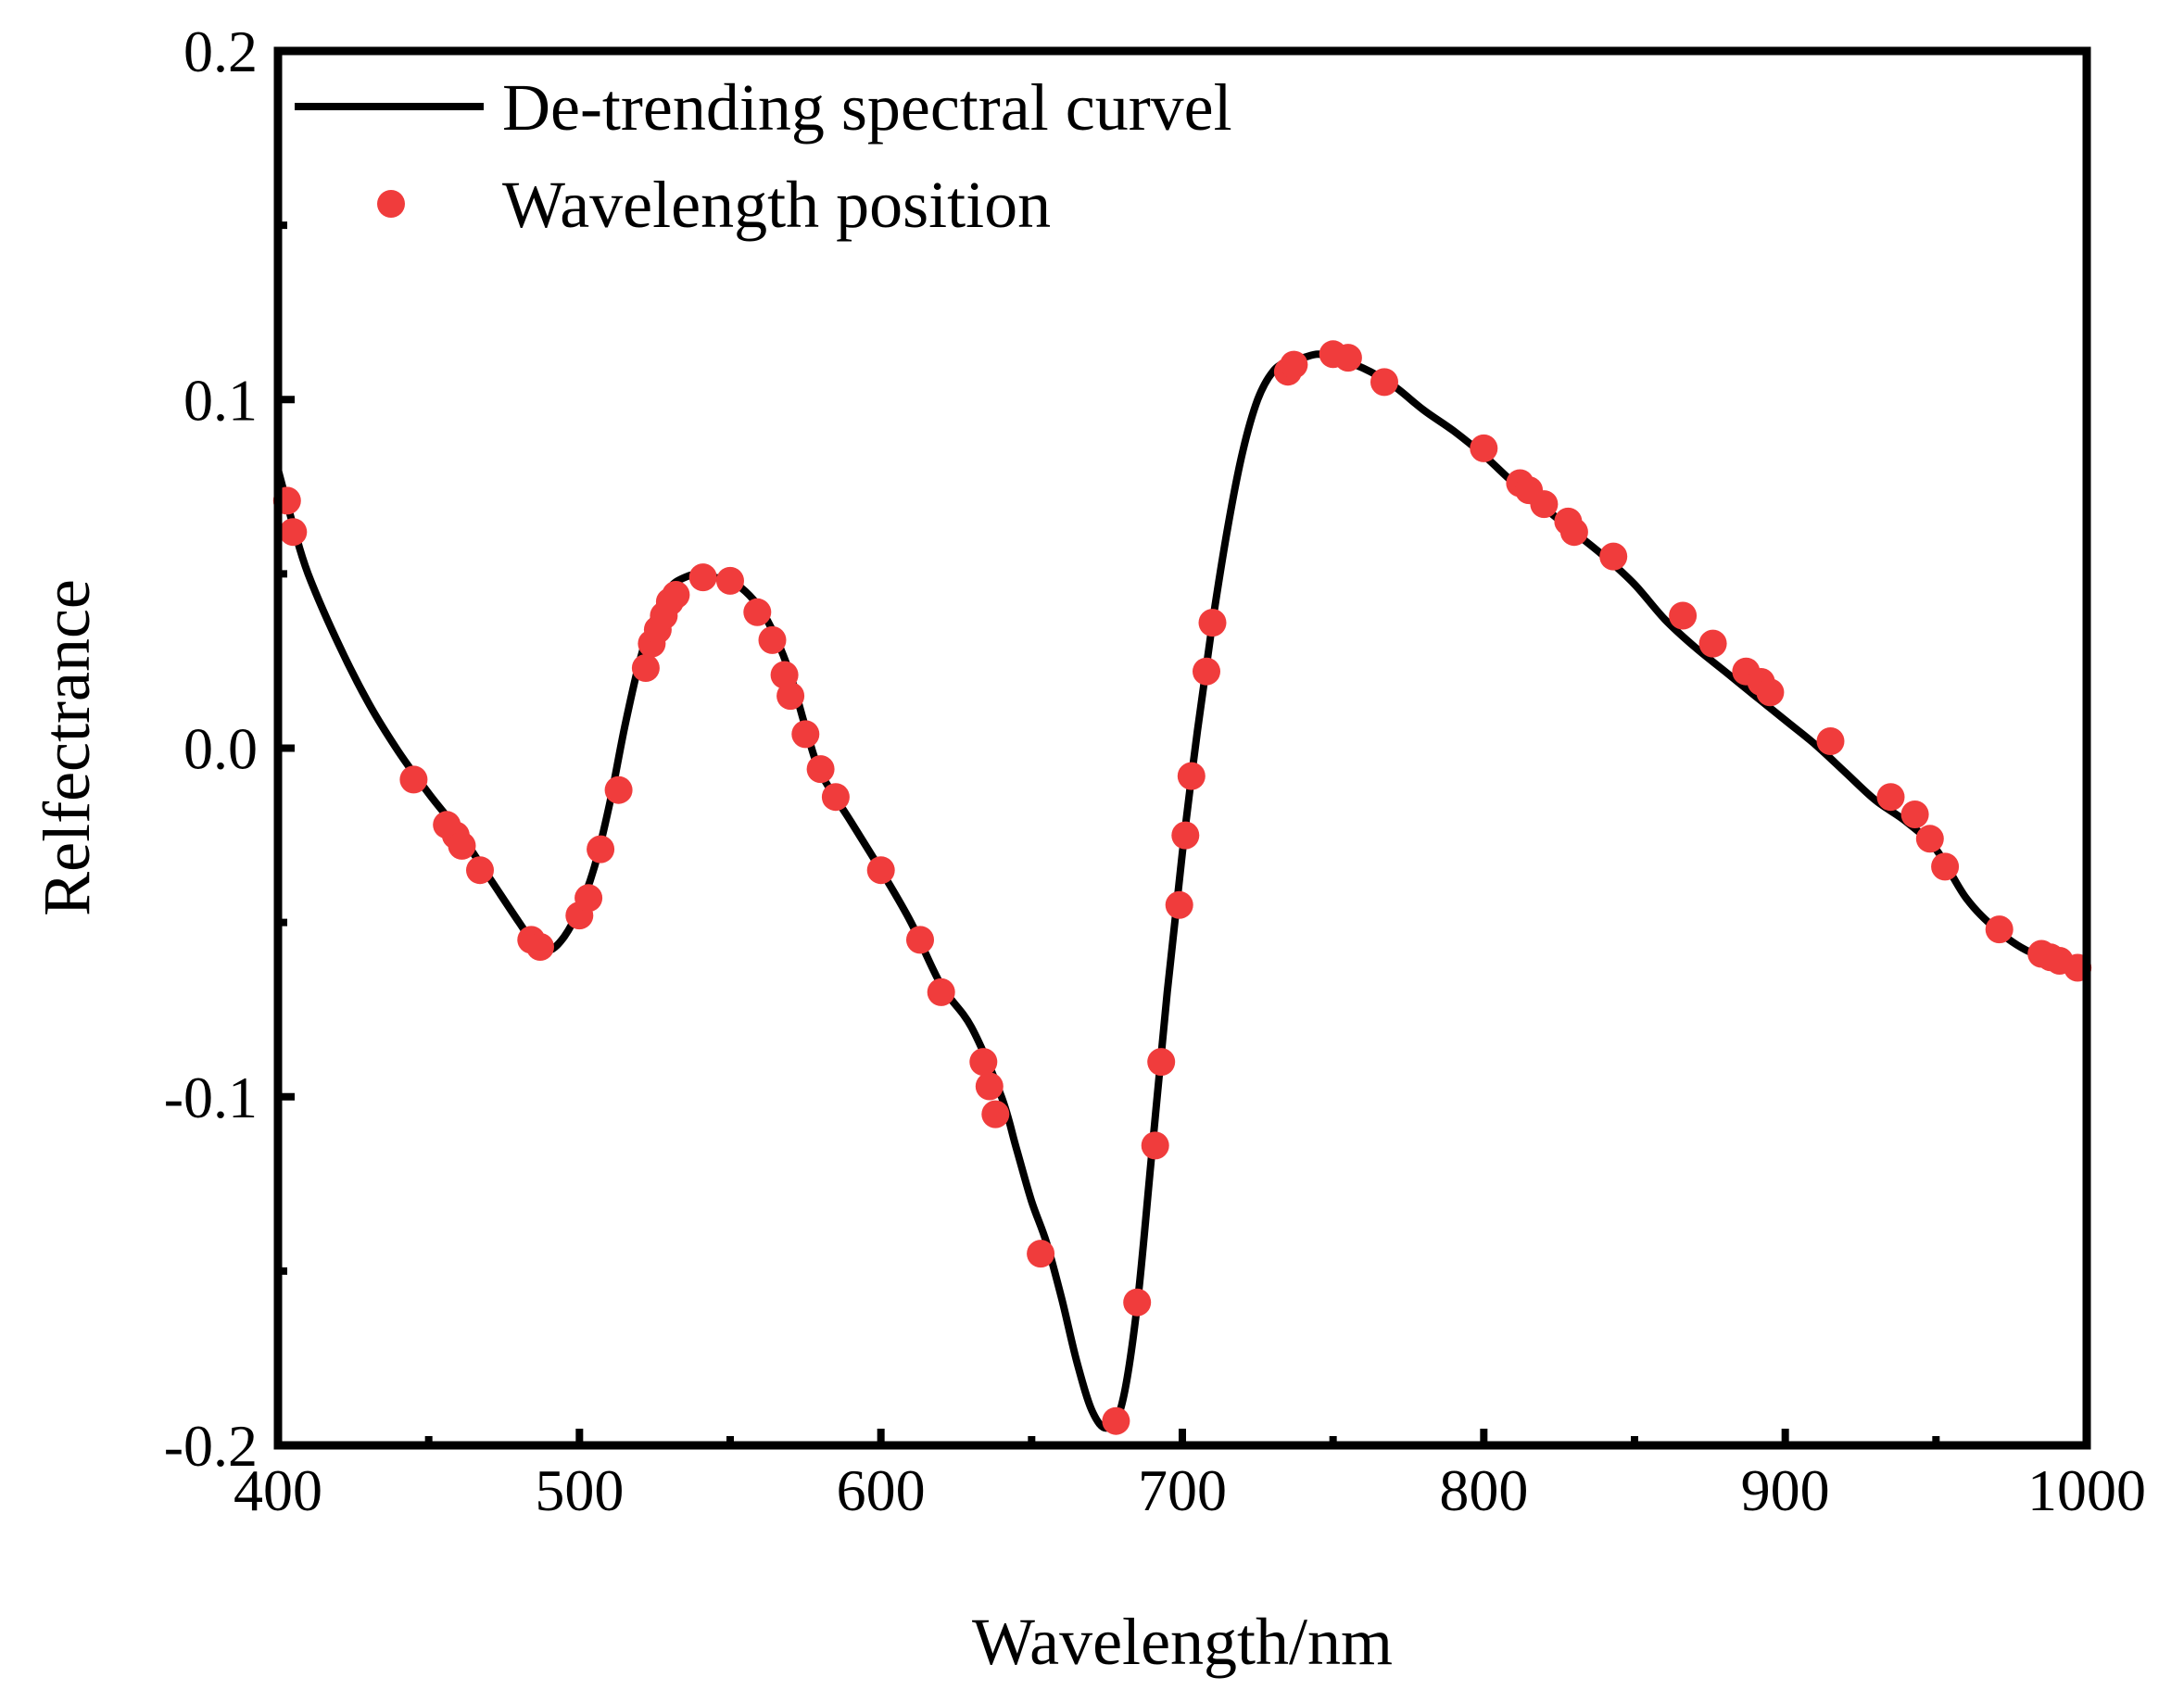 This screenshot has height=1702, width=2184. What do you see at coordinates (67, 747) in the screenshot?
I see `y-axis-title: Relfectrance` at bounding box center [67, 747].